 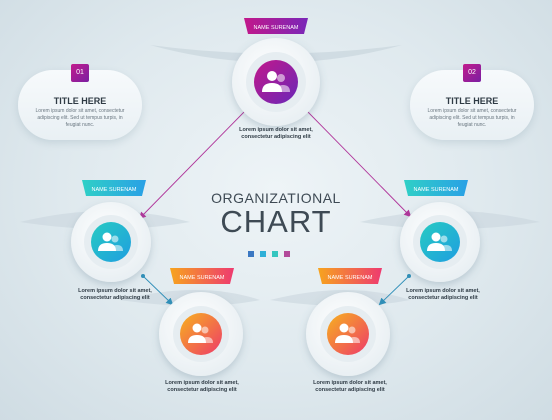 What do you see at coordinates (358, 163) in the screenshot?
I see `connector-top-right` at bounding box center [358, 163].